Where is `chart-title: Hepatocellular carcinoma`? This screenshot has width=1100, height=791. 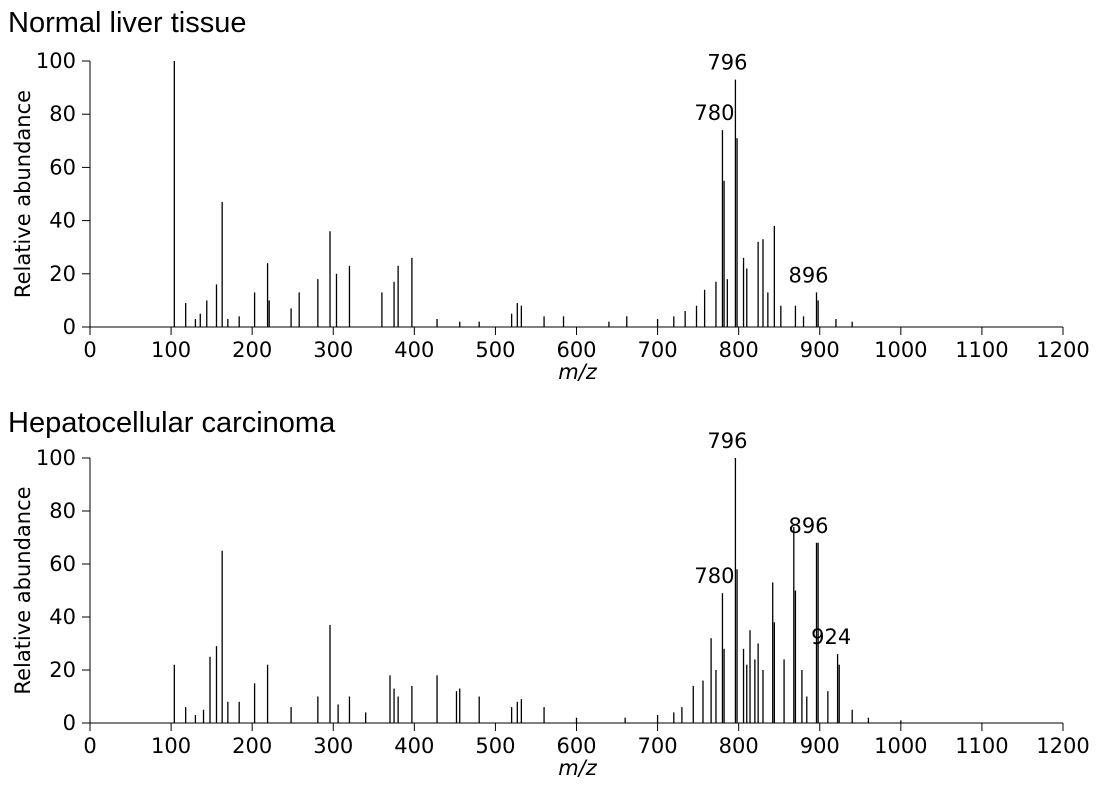 chart-title: Hepatocellular carcinoma is located at coordinates (172, 423).